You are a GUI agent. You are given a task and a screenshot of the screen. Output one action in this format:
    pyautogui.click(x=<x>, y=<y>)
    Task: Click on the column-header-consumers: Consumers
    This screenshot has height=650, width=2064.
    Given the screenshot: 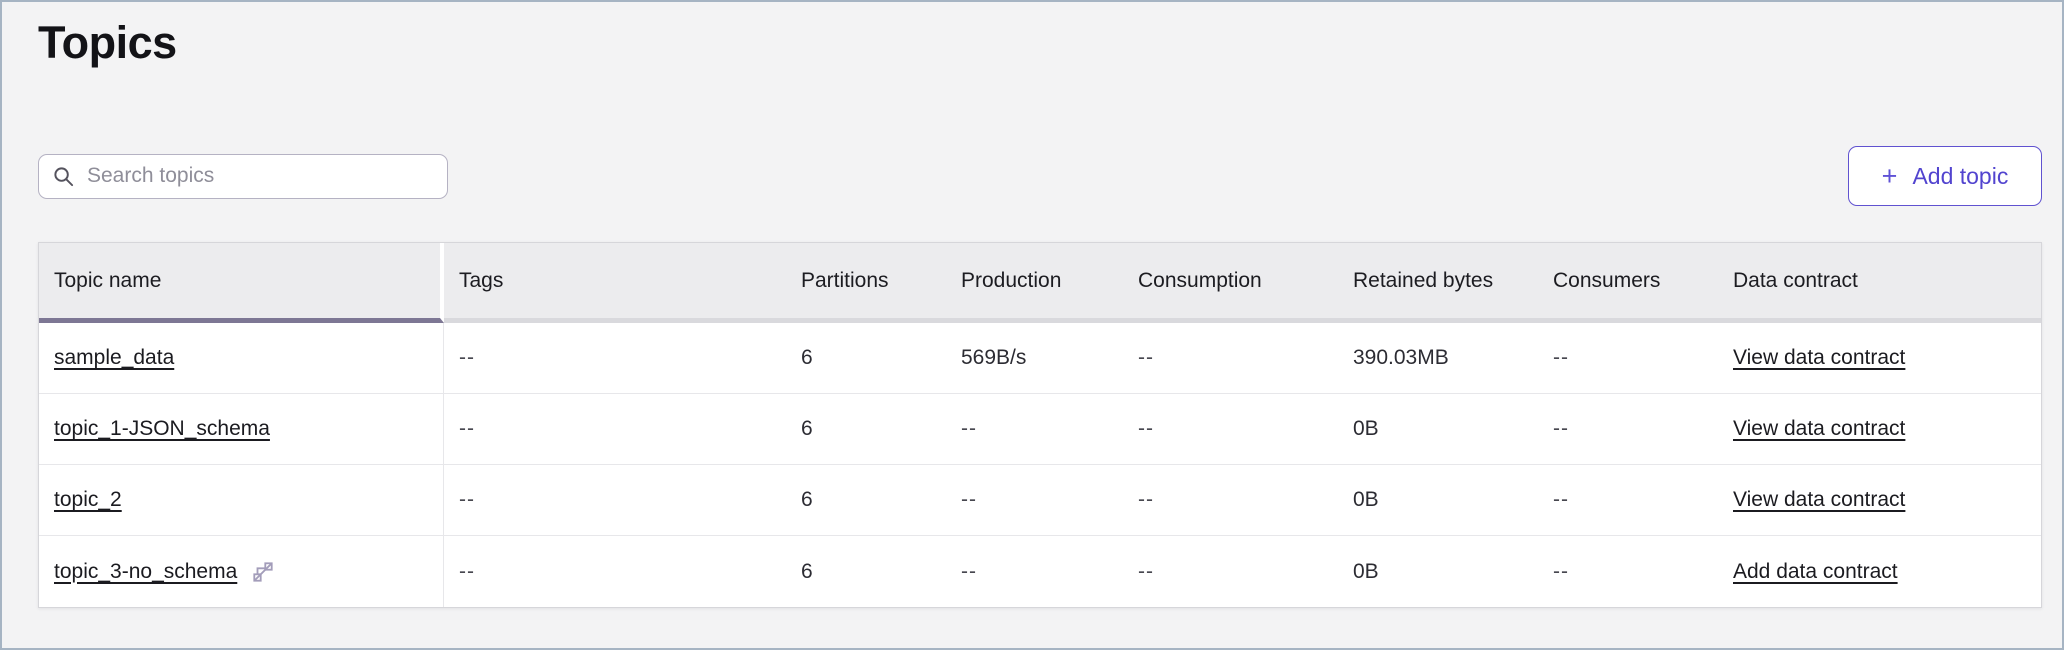 What is the action you would take?
    pyautogui.click(x=1628, y=283)
    